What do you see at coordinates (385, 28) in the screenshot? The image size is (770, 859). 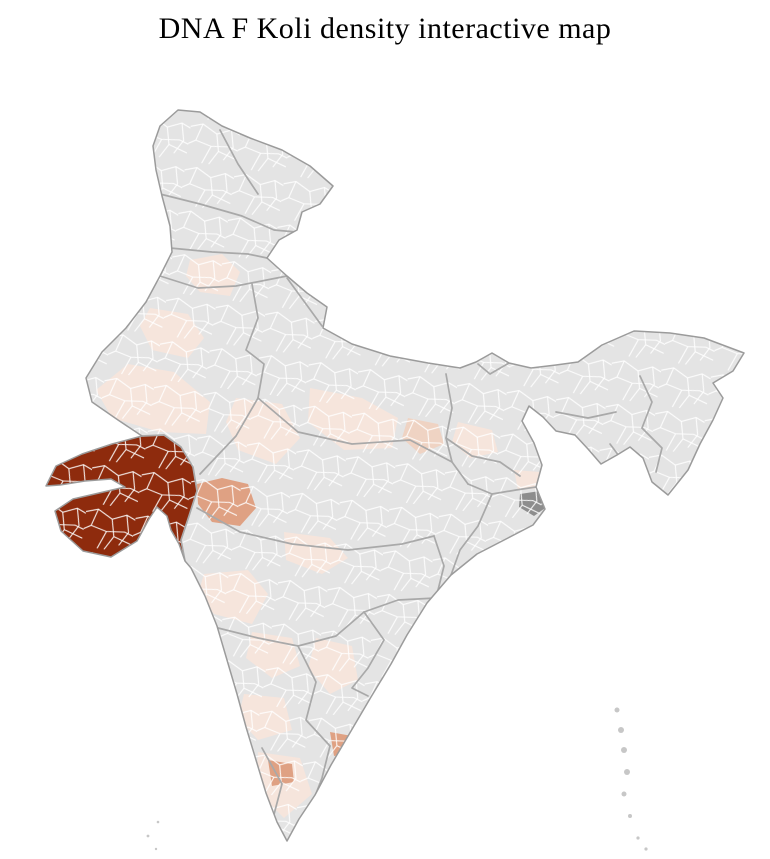 I see `page-title: DNA F Koli density interactive map` at bounding box center [385, 28].